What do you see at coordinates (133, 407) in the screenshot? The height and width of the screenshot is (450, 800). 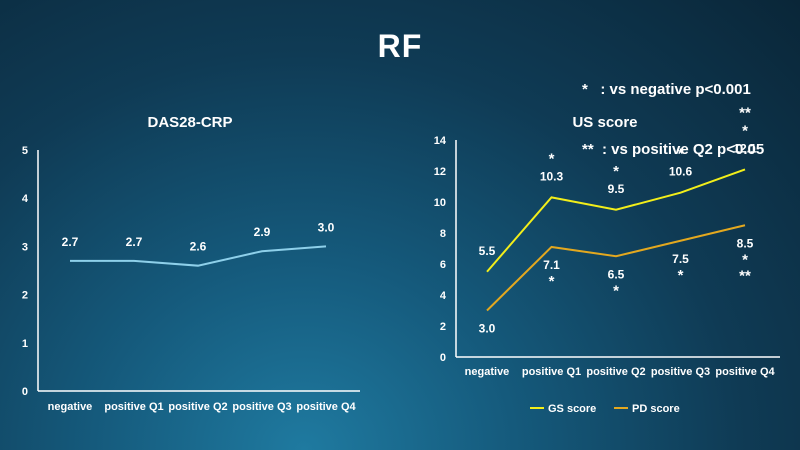 I see `das28-x-tick-label: positive Q1` at bounding box center [133, 407].